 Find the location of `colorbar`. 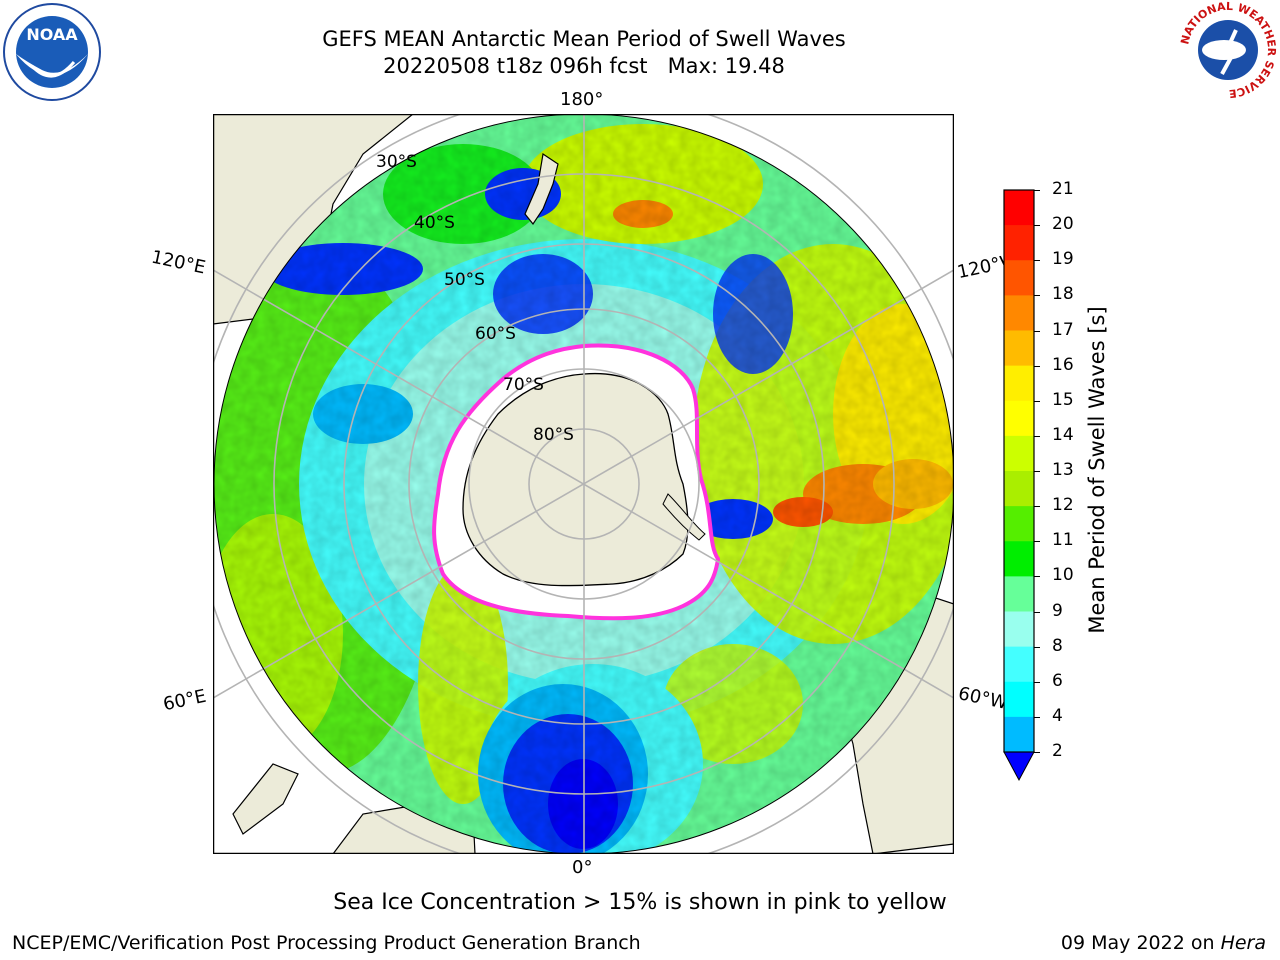

colorbar is located at coordinates (1019, 485).